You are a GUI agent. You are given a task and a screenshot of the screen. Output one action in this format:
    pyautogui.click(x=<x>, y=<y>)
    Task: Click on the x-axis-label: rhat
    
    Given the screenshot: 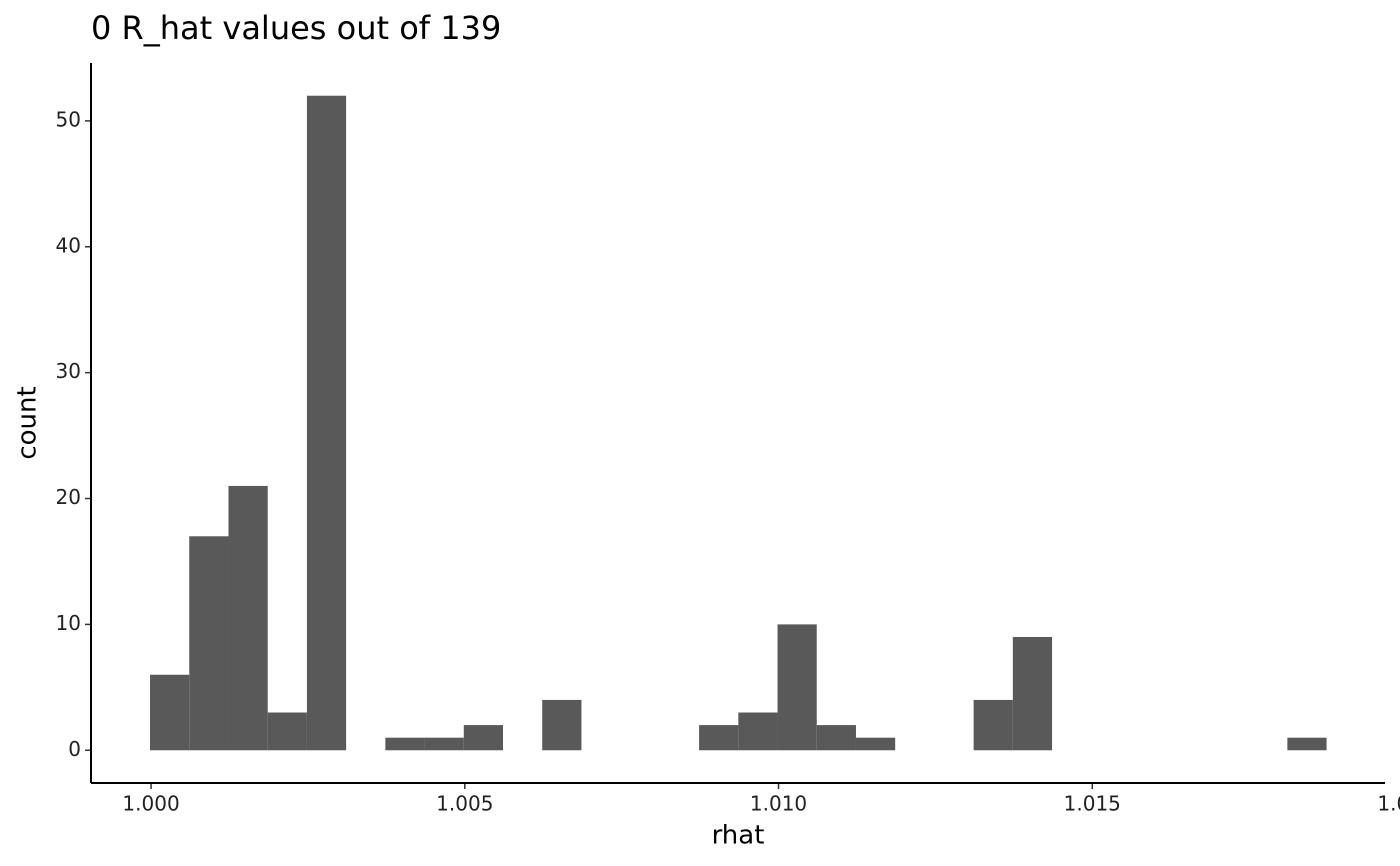 What is the action you would take?
    pyautogui.click(x=738, y=836)
    